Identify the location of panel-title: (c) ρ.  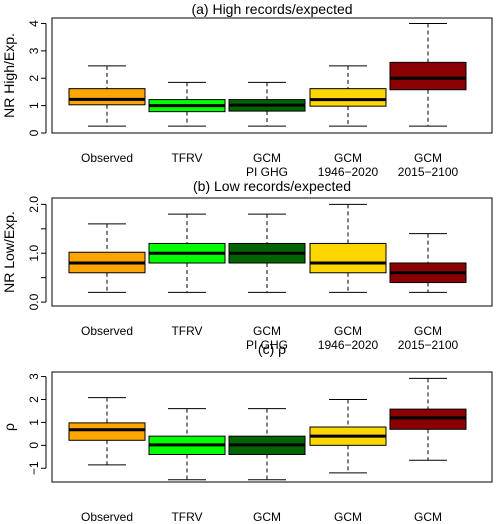
(272, 349).